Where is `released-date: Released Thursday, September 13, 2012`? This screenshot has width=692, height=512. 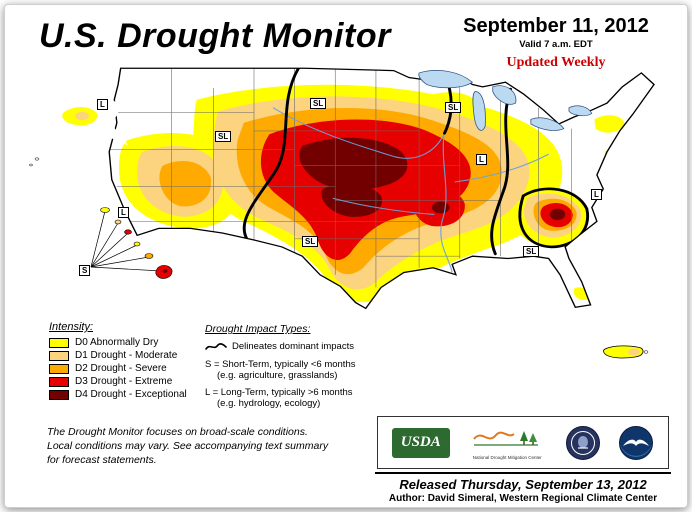
released-date: Released Thursday, September 13, 2012 is located at coordinates (523, 484).